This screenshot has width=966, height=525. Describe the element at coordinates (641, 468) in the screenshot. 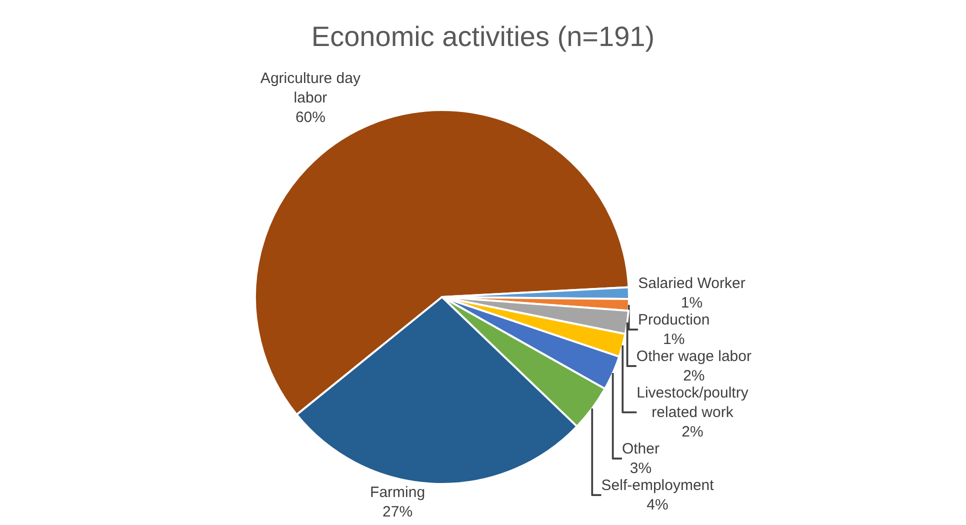

I see `data-label: 3%` at that location.